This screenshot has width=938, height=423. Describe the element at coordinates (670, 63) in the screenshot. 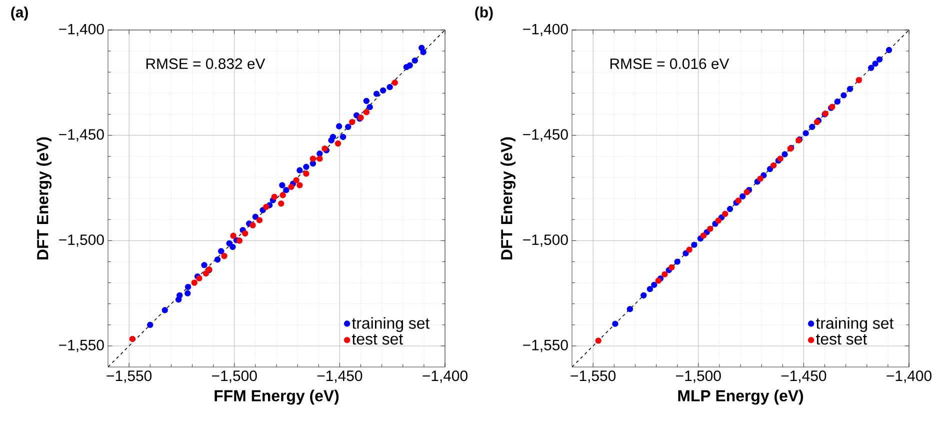

I see `annotation: RMSE = 0.016 eV` at that location.